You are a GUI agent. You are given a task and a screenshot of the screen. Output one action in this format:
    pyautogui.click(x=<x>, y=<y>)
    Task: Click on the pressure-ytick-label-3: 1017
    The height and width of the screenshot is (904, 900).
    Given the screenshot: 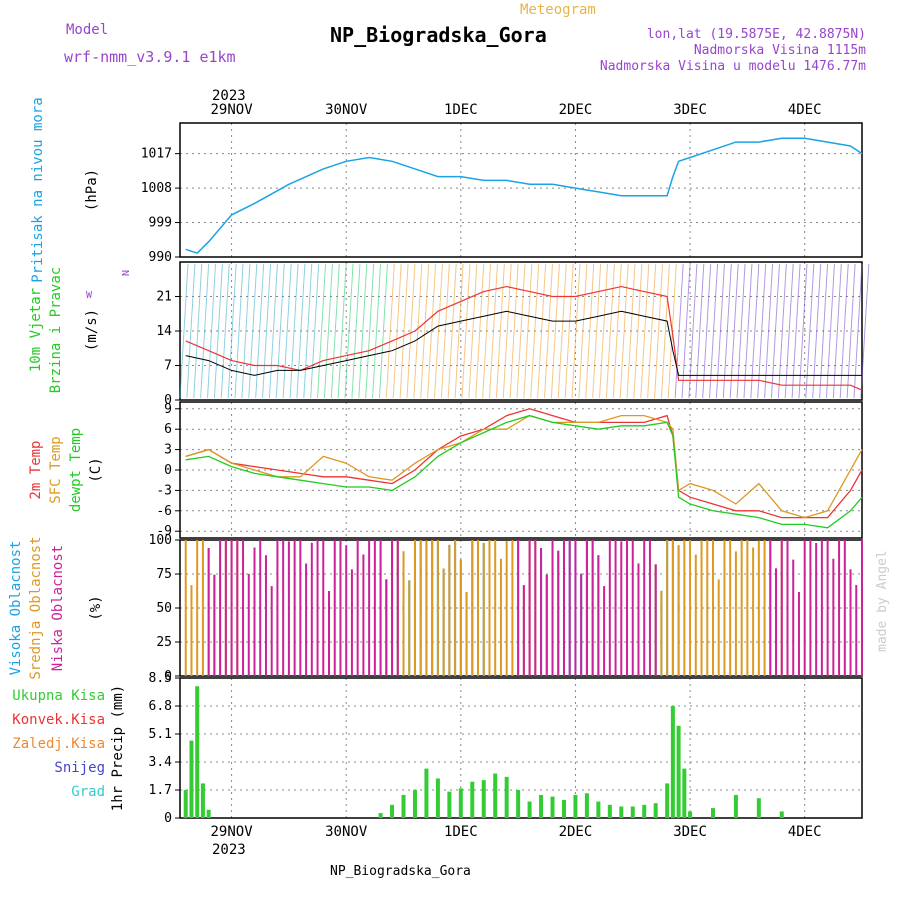 What is the action you would take?
    pyautogui.click(x=156, y=154)
    